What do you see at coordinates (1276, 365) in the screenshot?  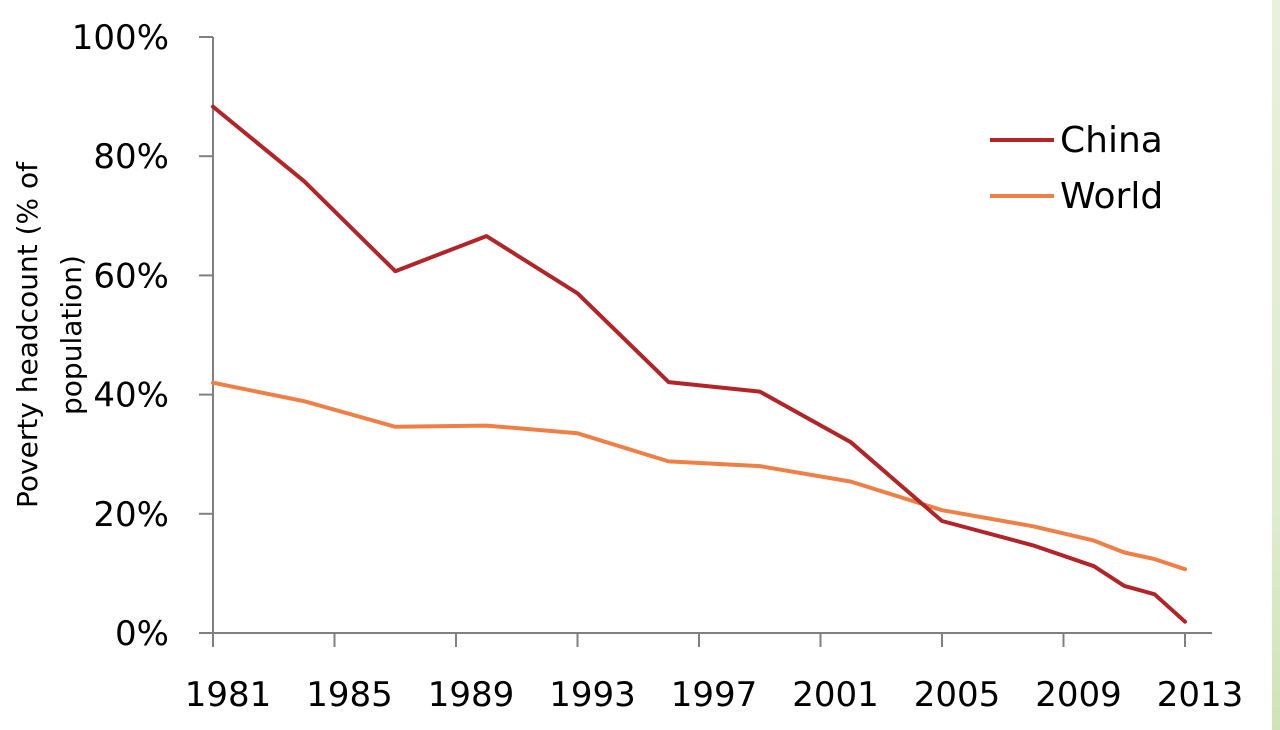 I see `edge-strip` at bounding box center [1276, 365].